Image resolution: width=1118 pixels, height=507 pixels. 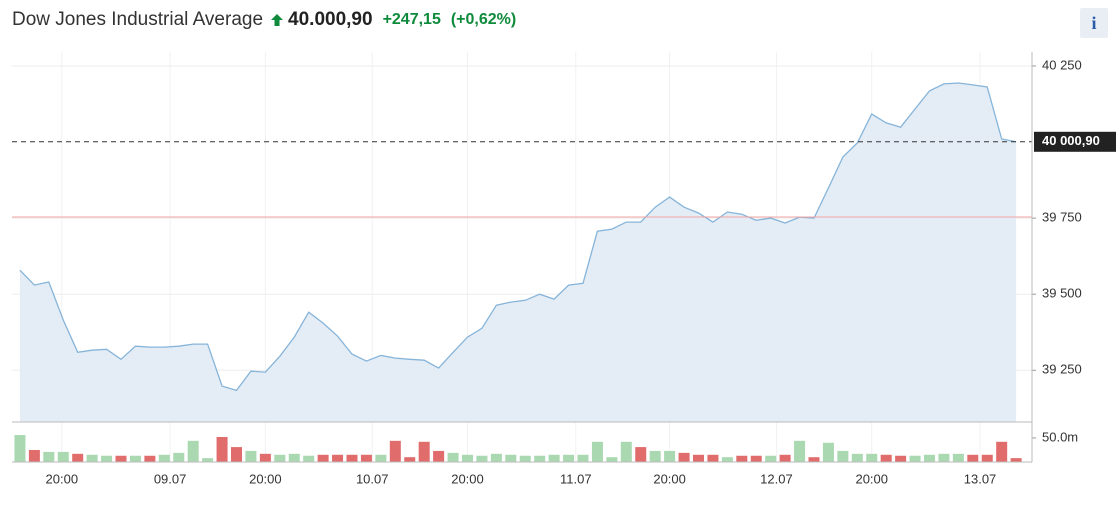 What do you see at coordinates (1062, 217) in the screenshot?
I see `y-tick-label: 39 750` at bounding box center [1062, 217].